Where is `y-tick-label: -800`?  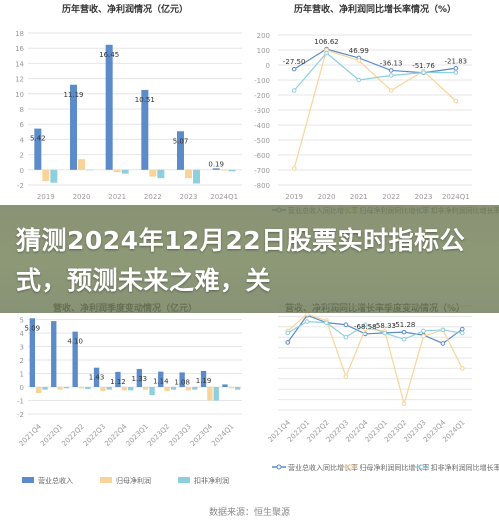 y-tick-label: -800 is located at coordinates (262, 186).